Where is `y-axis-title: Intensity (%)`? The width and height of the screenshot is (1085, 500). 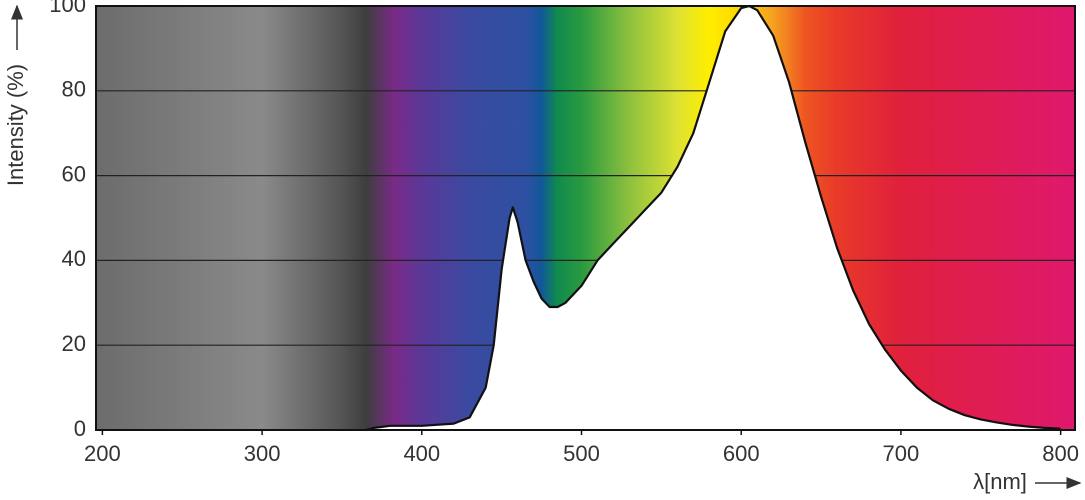 y-axis-title: Intensity (%) is located at coordinates (15, 125).